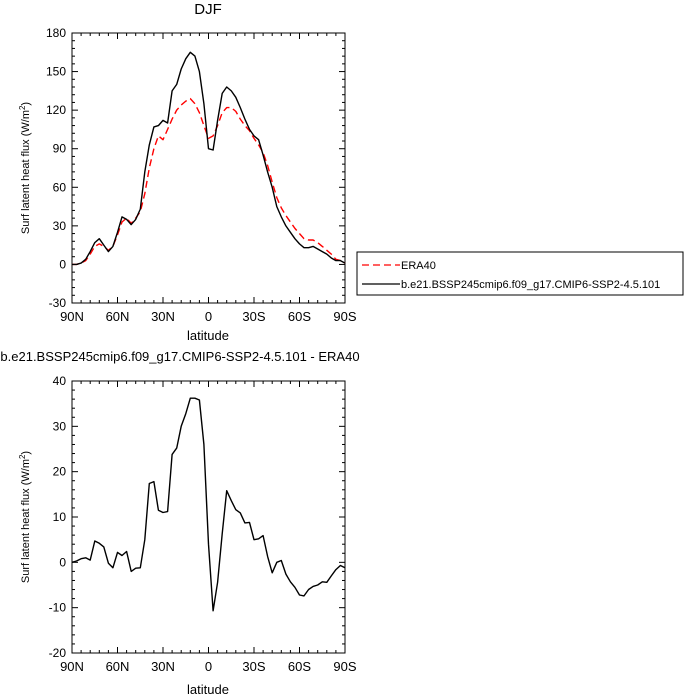  I want to click on bottom-y-axis-label-main: Surf latent heat flux (W/m, so click(26, 521).